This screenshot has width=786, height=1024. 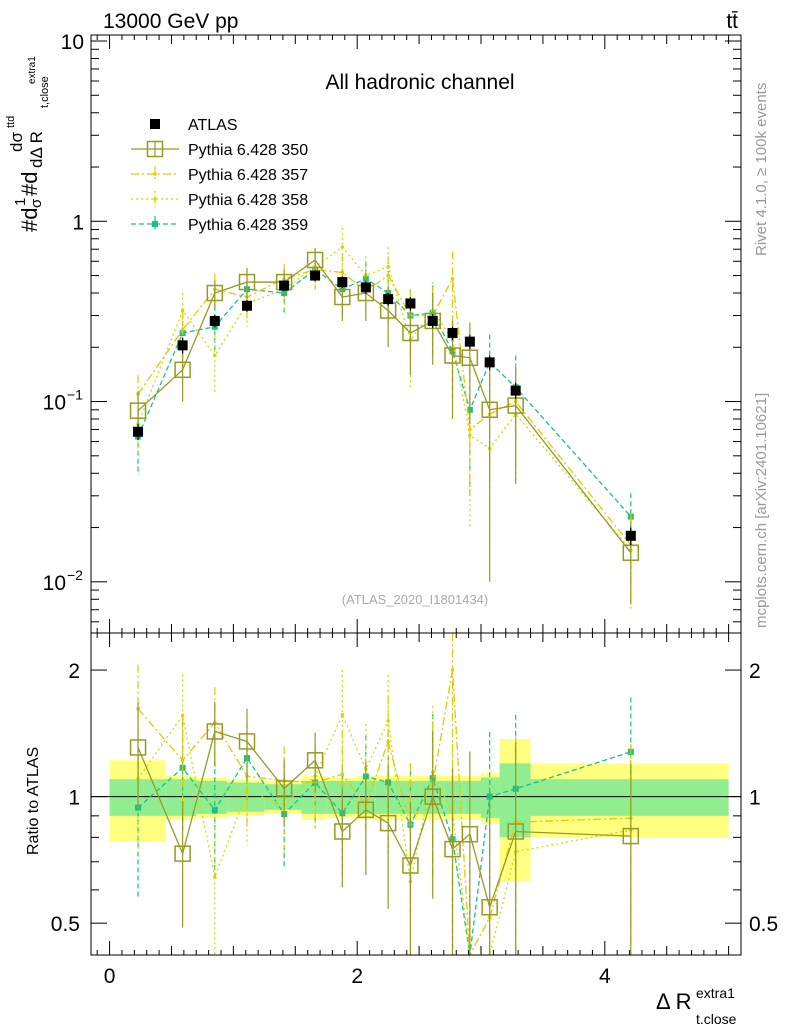 What do you see at coordinates (170, 21) in the screenshot?
I see `energy-label: 13000 GeV pp` at bounding box center [170, 21].